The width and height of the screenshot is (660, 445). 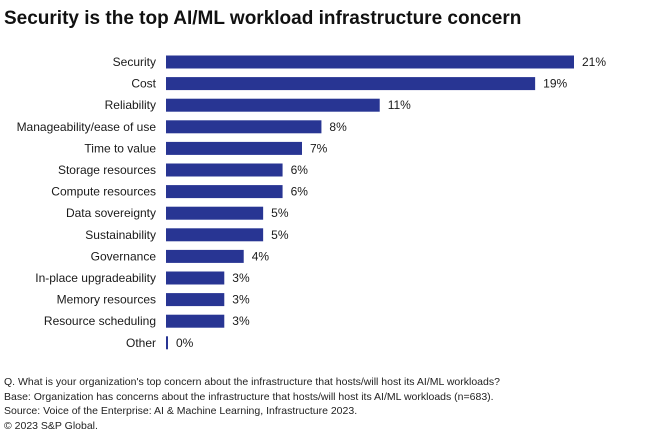 I want to click on category-label-resource-scheduling: Resource scheduling, so click(x=100, y=321).